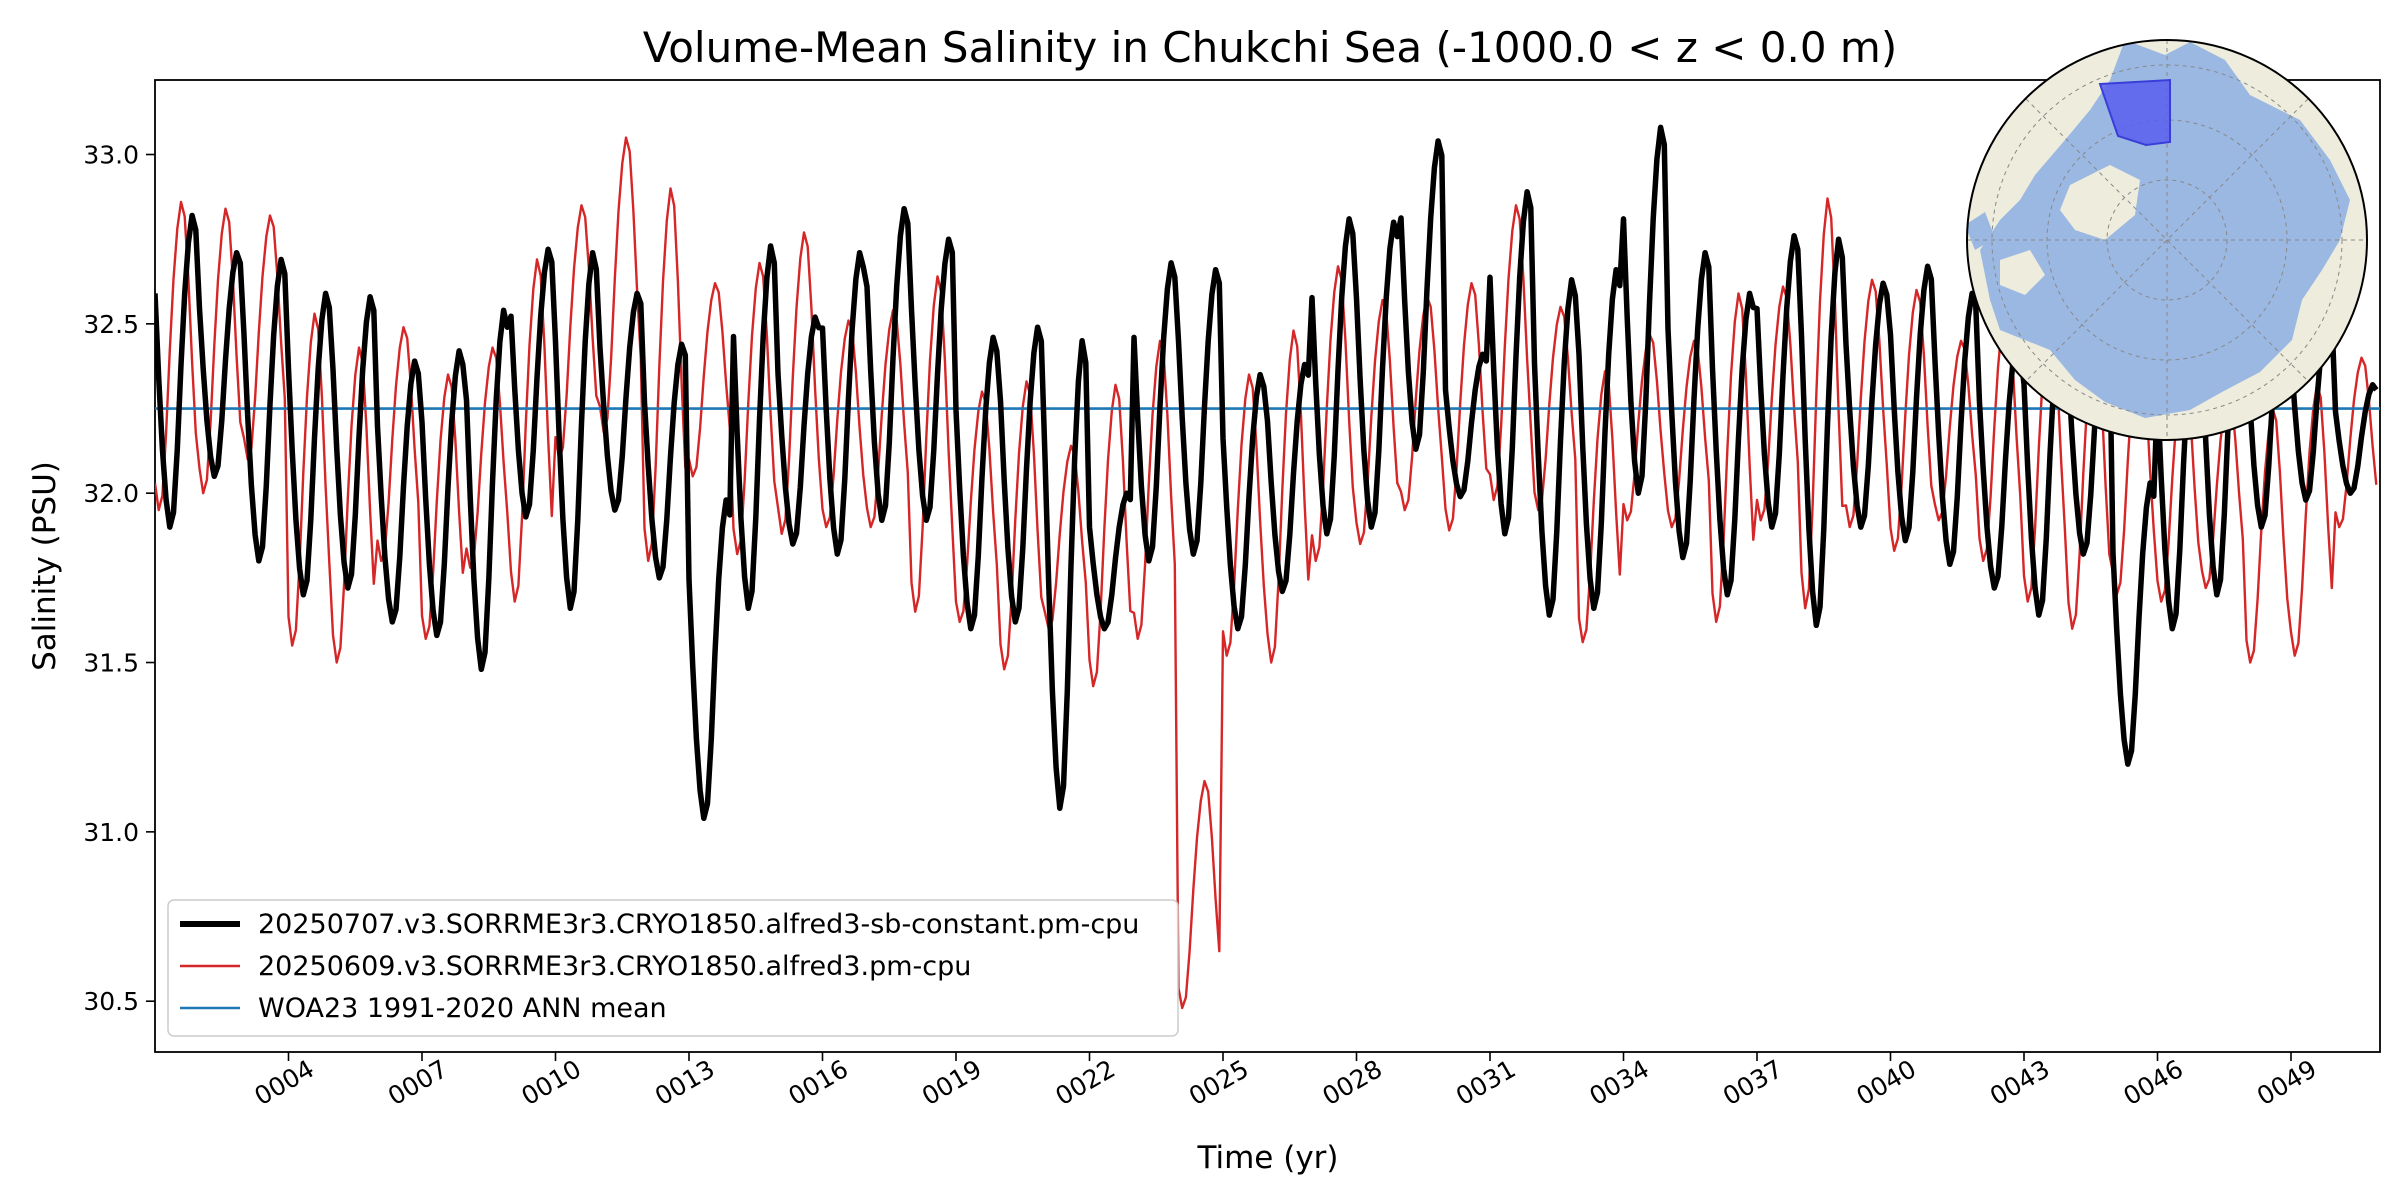 This screenshot has height=1200, width=2400. What do you see at coordinates (2134, 112) in the screenshot?
I see `chukchi-region-highlight` at bounding box center [2134, 112].